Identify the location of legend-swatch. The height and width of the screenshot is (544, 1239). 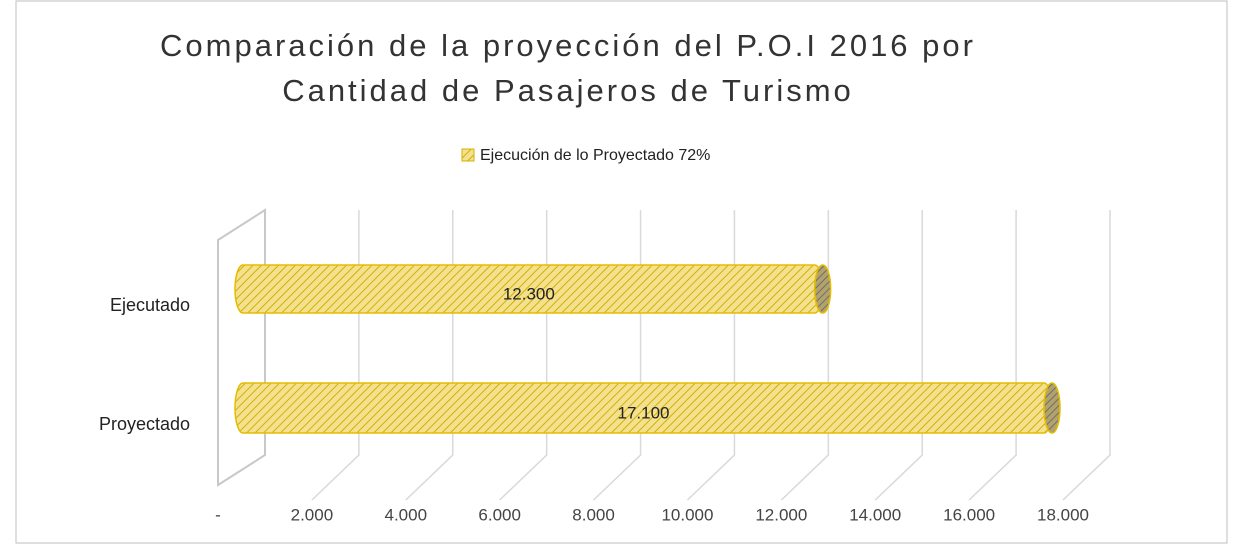
(468, 155).